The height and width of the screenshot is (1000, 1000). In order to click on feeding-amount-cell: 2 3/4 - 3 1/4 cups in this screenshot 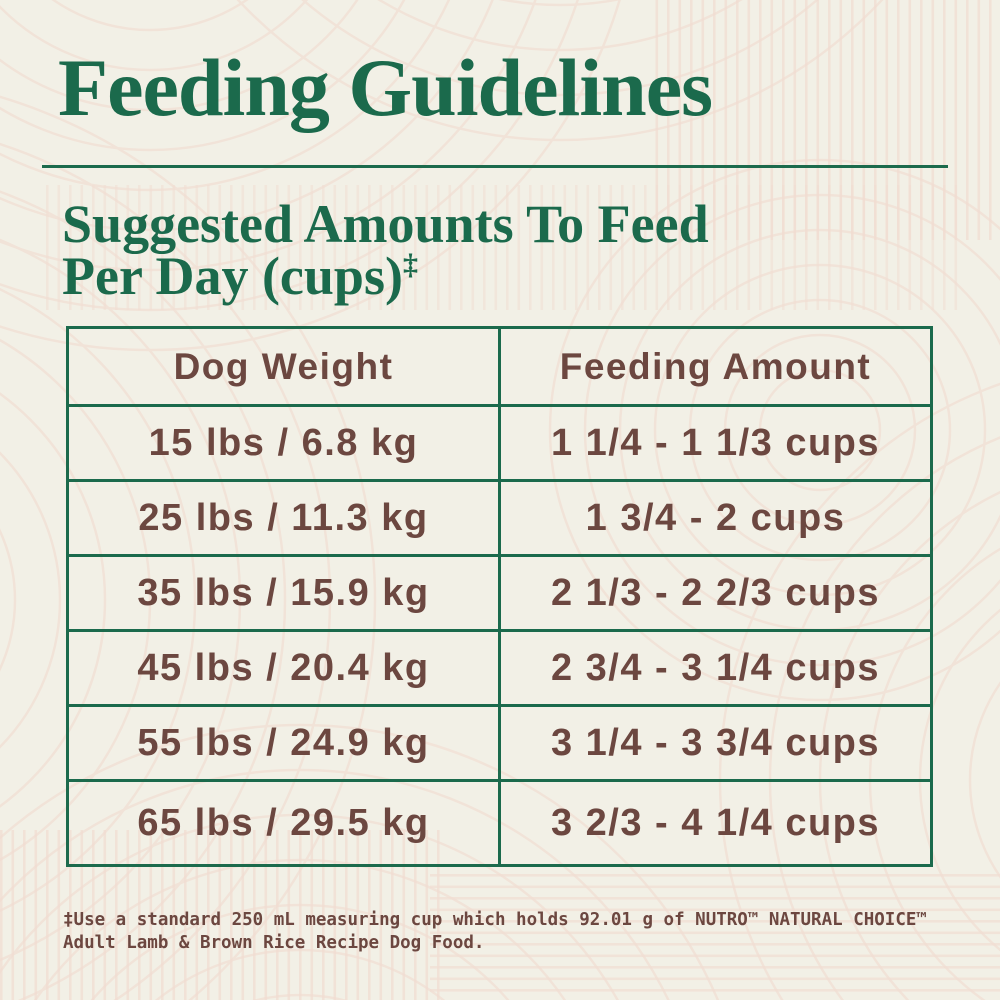, I will do `click(715, 668)`.